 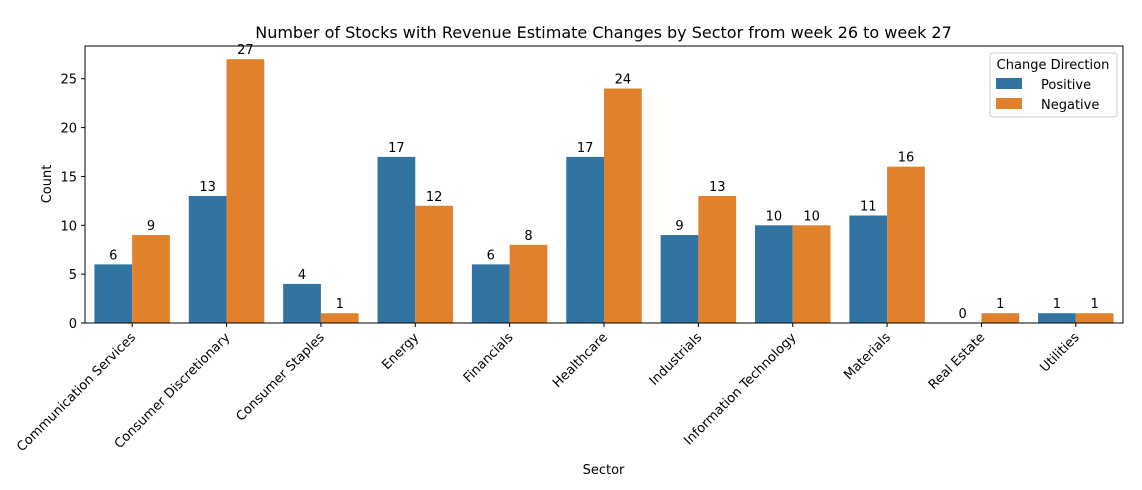 What do you see at coordinates (1009, 83) in the screenshot?
I see `legend-swatch-positive` at bounding box center [1009, 83].